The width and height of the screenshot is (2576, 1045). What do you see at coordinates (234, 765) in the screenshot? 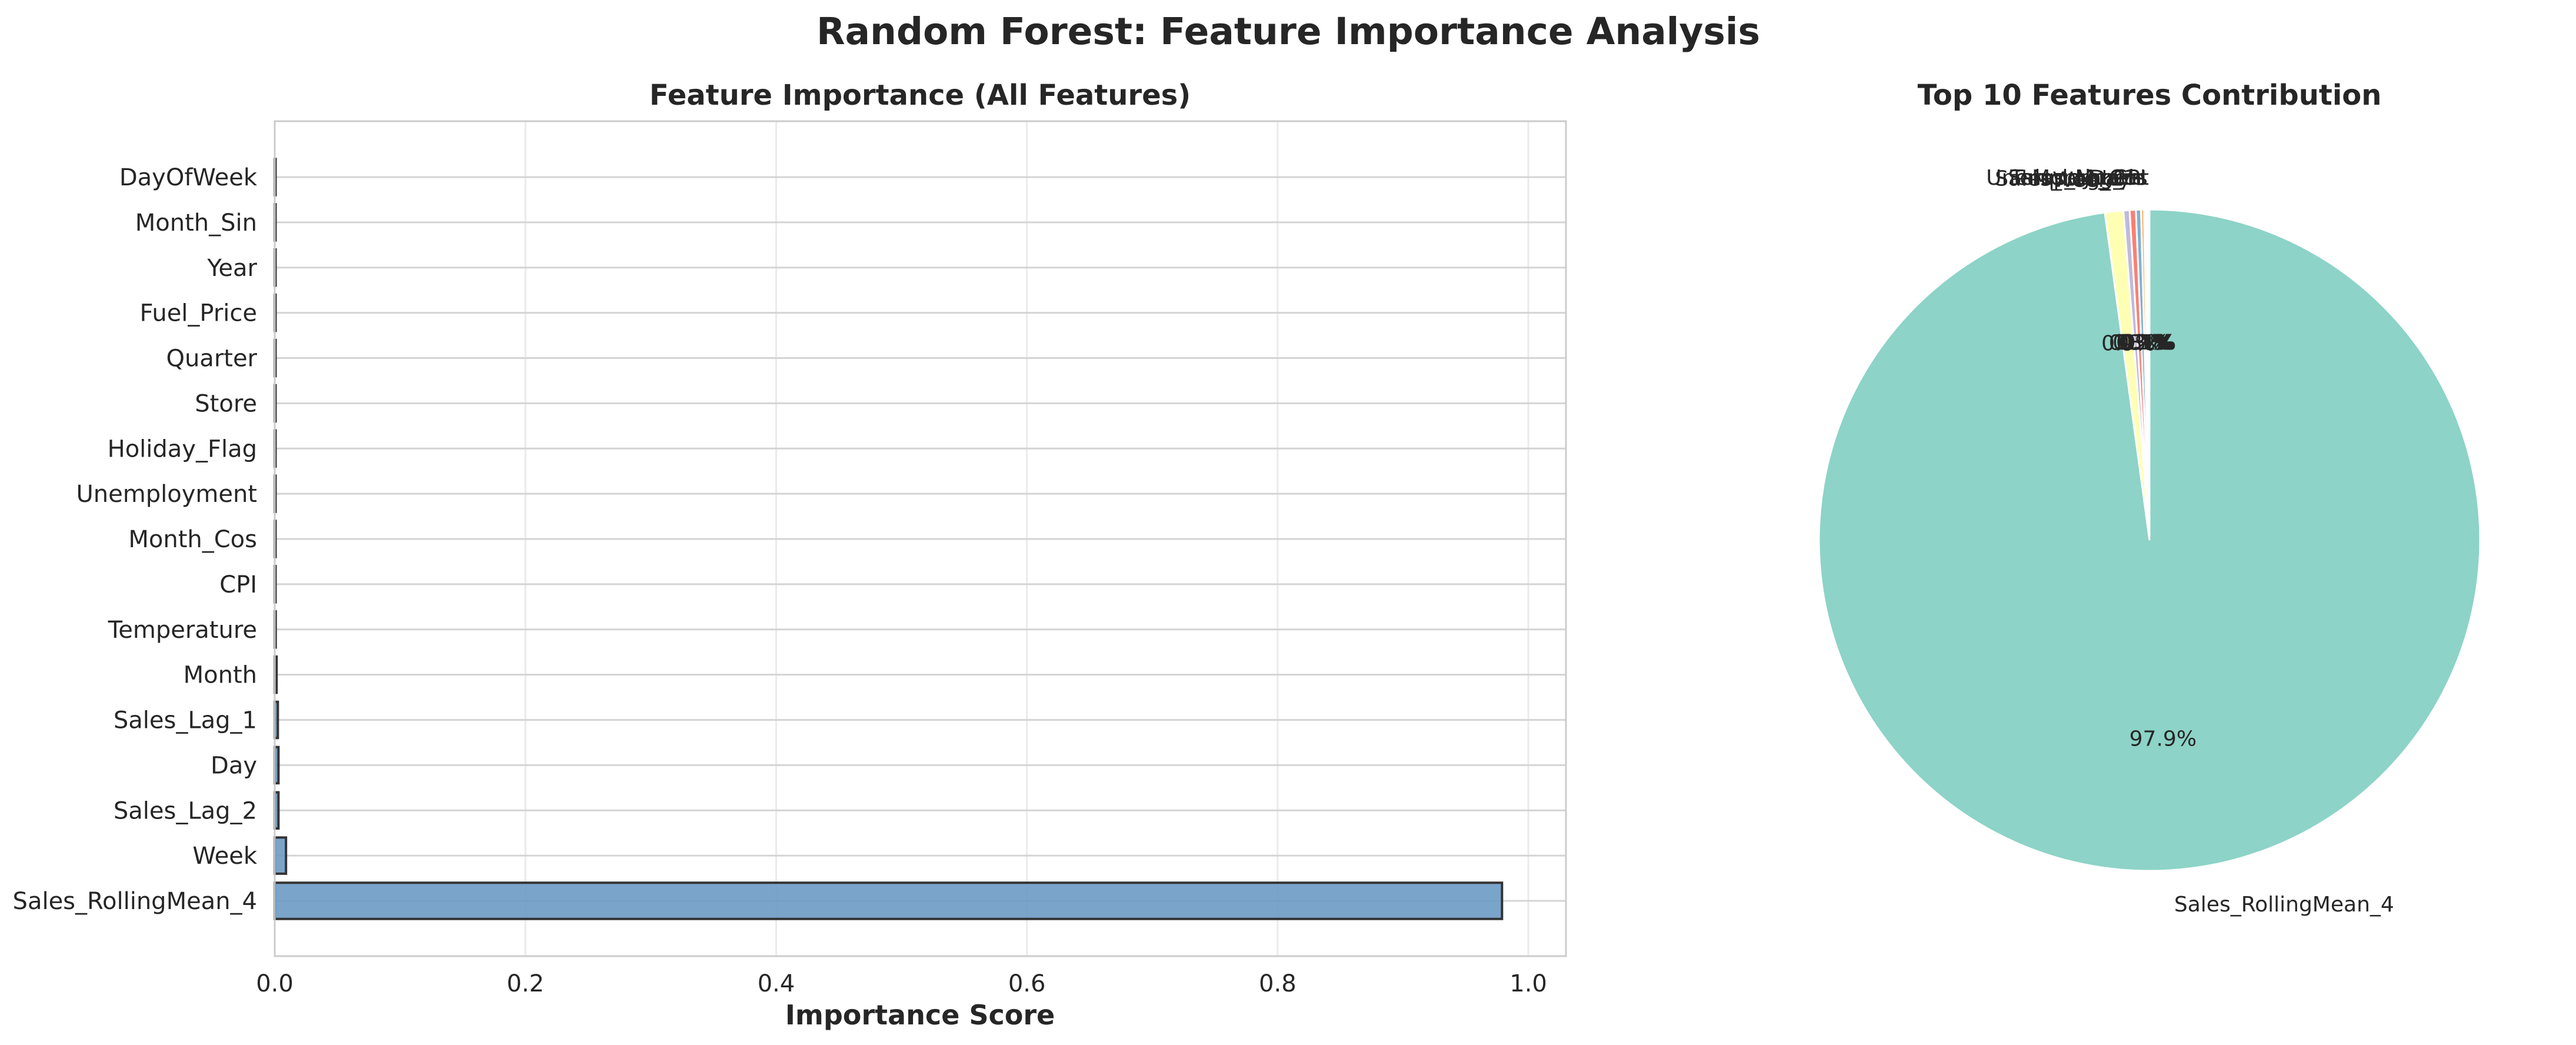
I see `y-tick-label: Day` at bounding box center [234, 765].